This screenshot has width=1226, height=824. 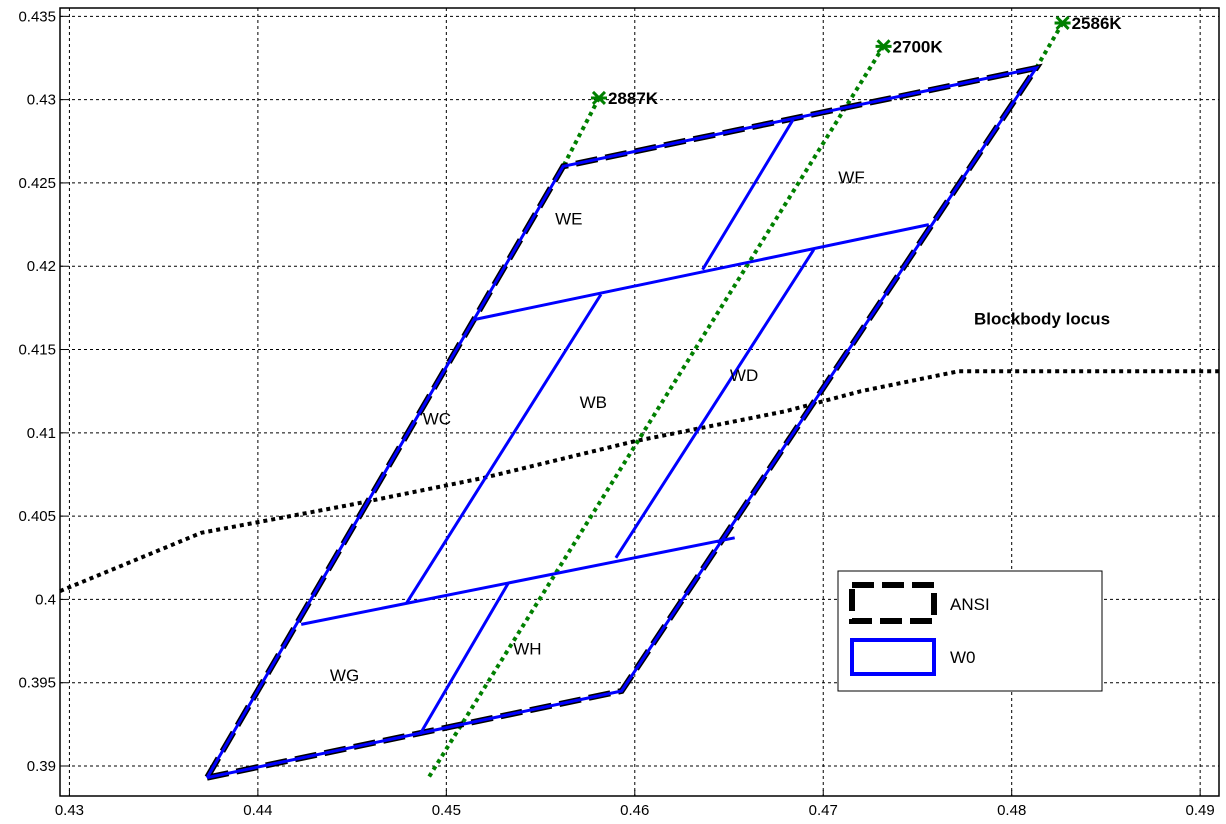 What do you see at coordinates (568, 219) in the screenshot?
I see `region-label-WE: WE` at bounding box center [568, 219].